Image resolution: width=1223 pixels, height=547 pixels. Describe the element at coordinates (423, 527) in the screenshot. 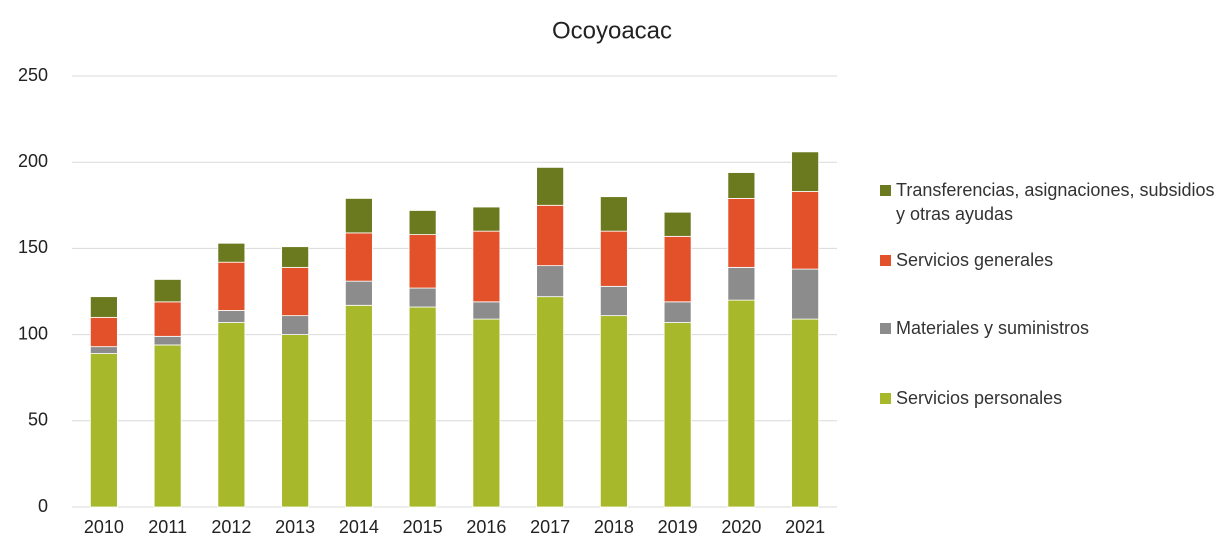

I see `x-tick-label: 2015` at that location.